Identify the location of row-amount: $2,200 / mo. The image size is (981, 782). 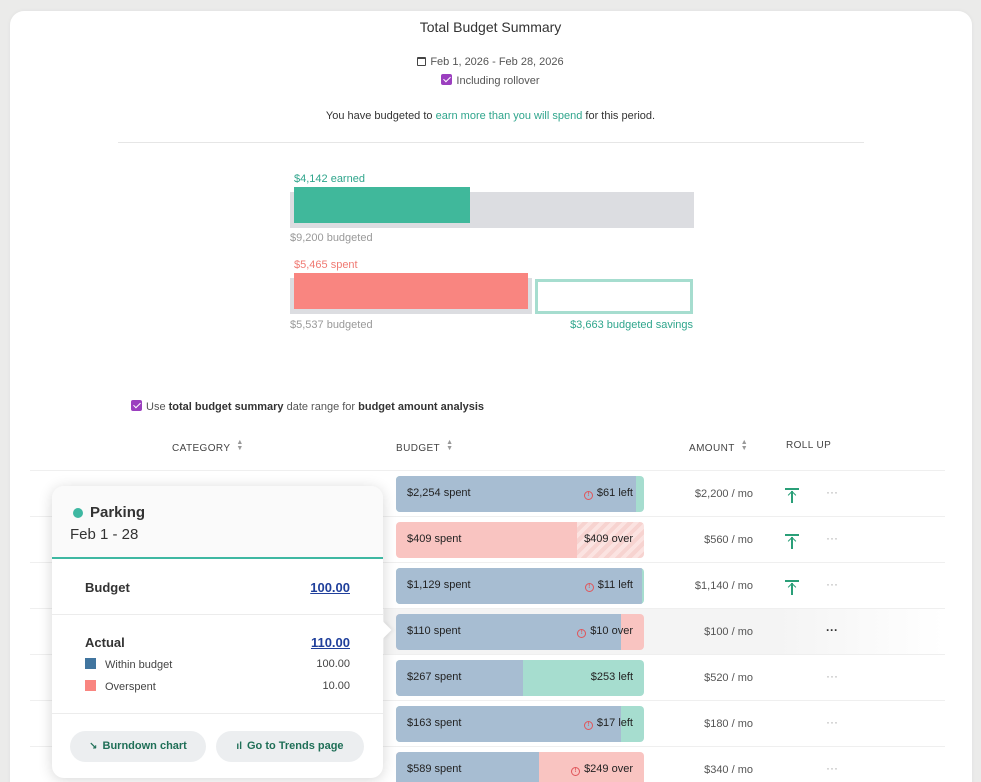
(723, 494).